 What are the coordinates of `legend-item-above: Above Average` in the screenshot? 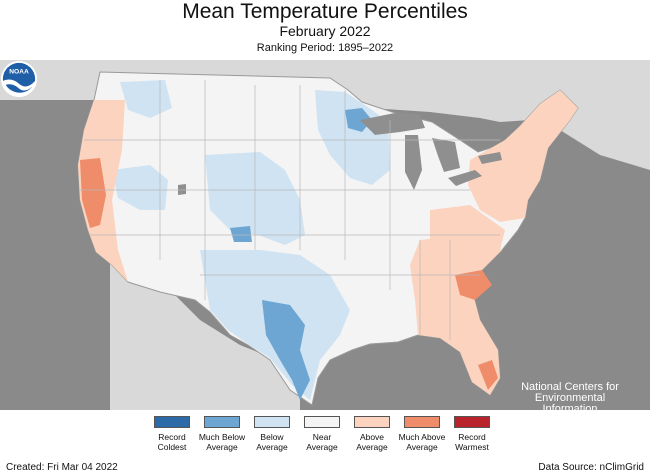 It's located at (372, 434).